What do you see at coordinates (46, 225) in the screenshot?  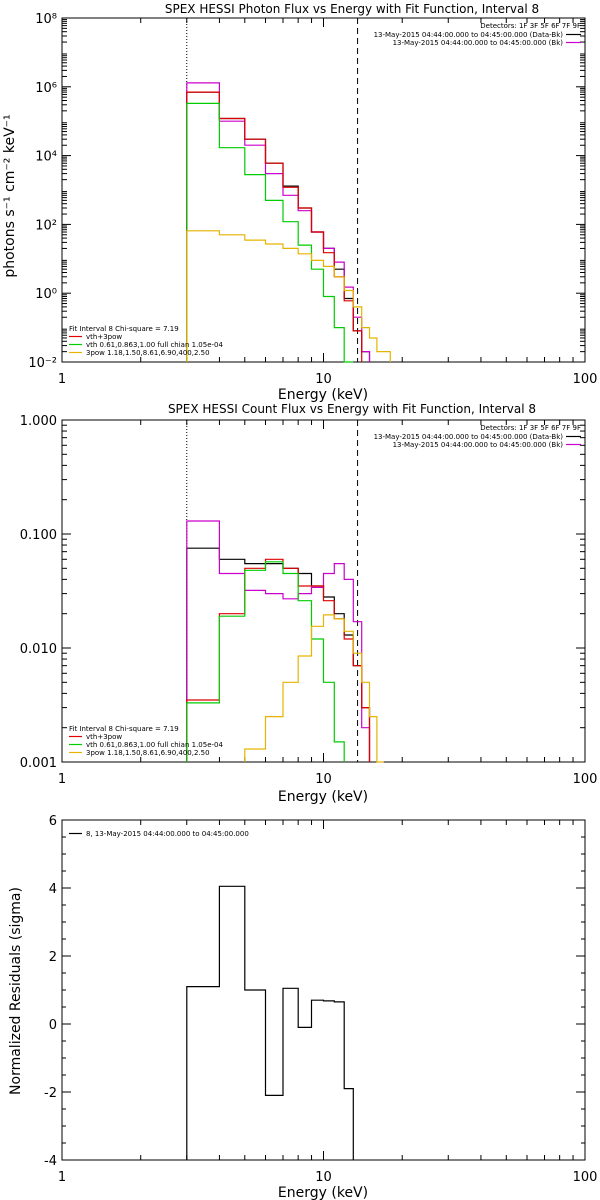 I see `y-tick-label: 10²` at bounding box center [46, 225].